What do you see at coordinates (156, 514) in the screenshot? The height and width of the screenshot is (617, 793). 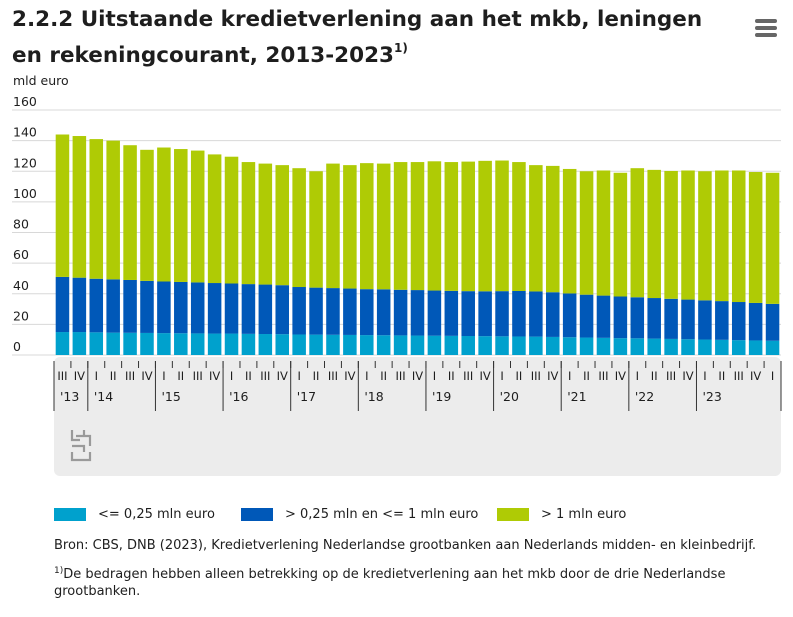 I see `legend-label: <= 0,25 mln euro` at bounding box center [156, 514].